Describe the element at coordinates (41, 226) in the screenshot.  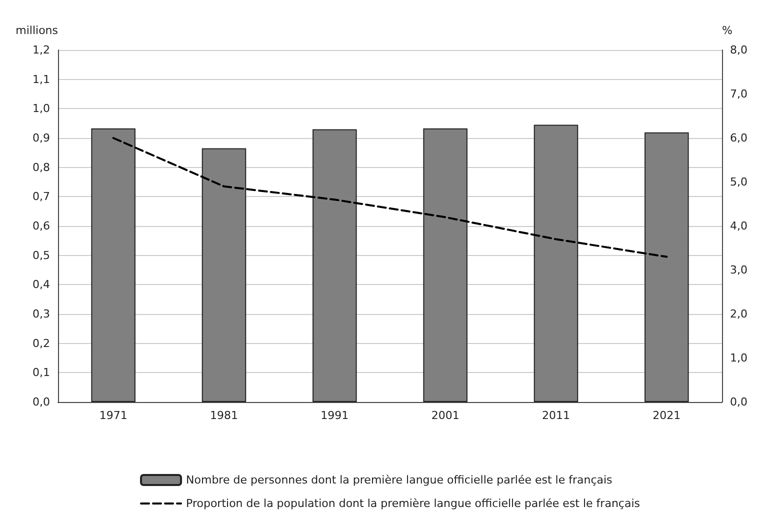
I see `y-tick-label: 0,6` at that location.